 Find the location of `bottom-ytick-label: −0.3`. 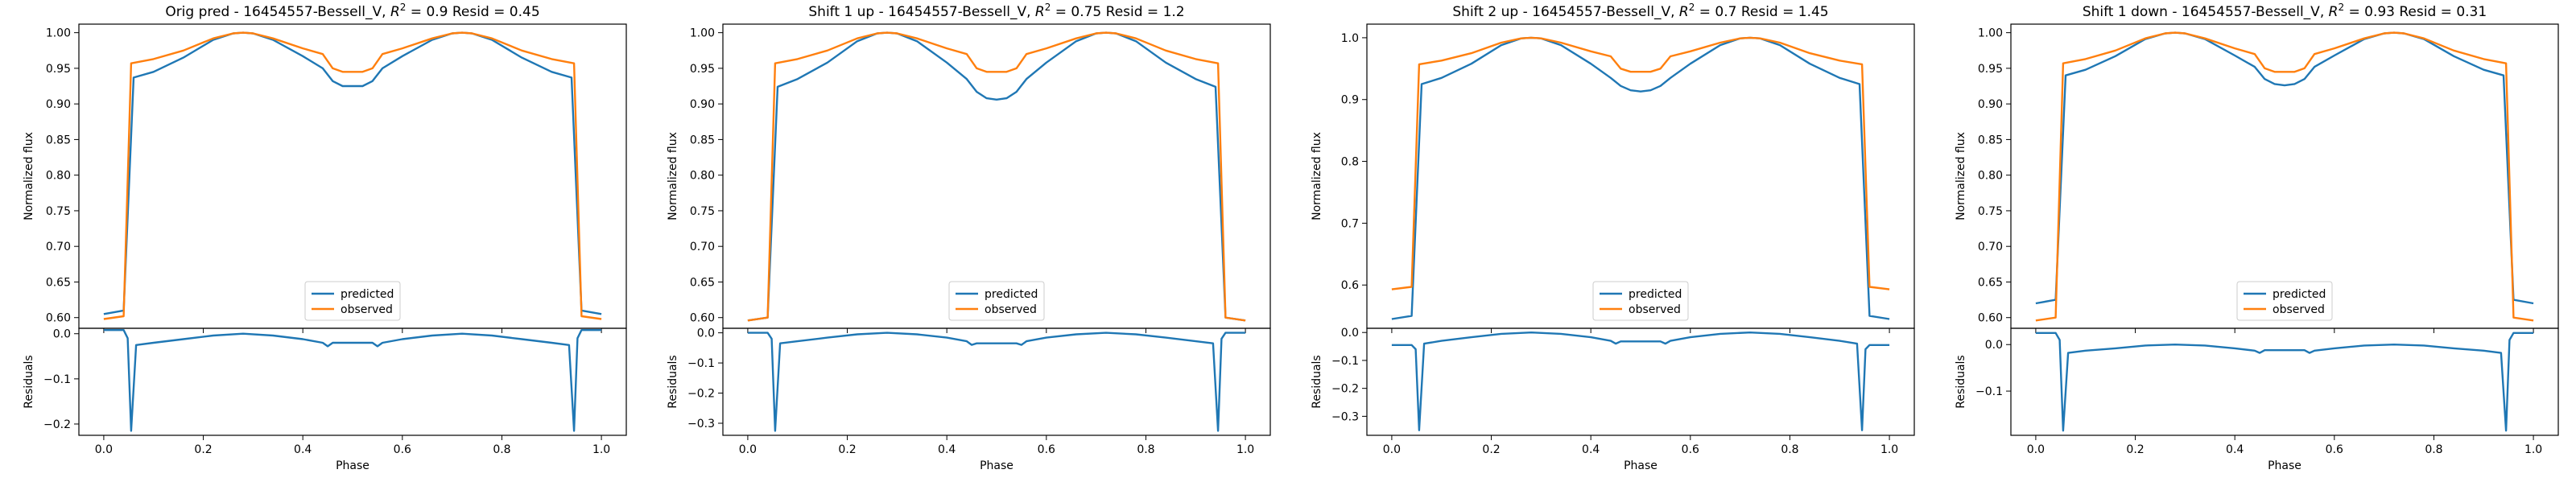

bottom-ytick-label: −0.3 is located at coordinates (701, 424).